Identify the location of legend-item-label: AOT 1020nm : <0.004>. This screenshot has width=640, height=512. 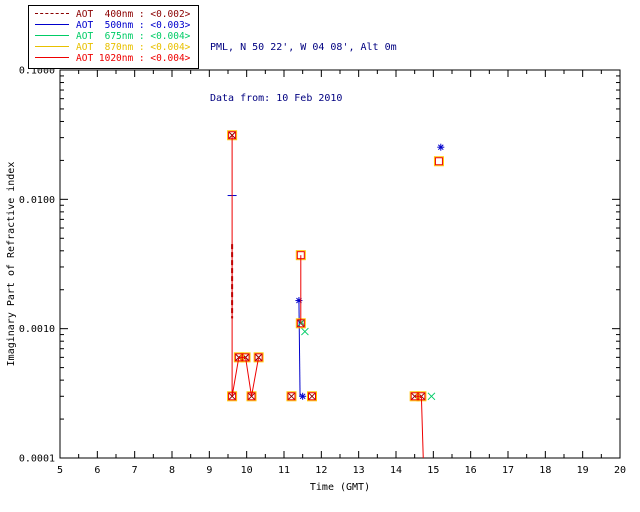
(133, 58).